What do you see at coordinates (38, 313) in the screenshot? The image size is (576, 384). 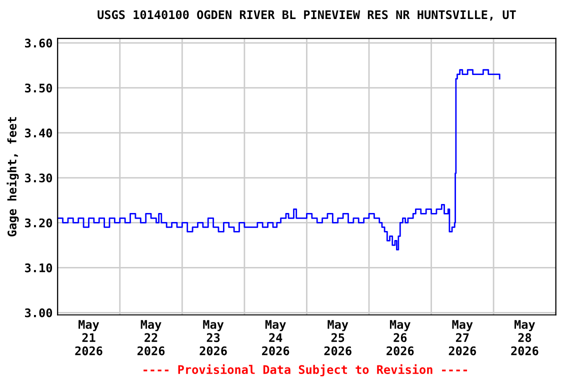 I see `y-tick-label: 3.00` at bounding box center [38, 313].